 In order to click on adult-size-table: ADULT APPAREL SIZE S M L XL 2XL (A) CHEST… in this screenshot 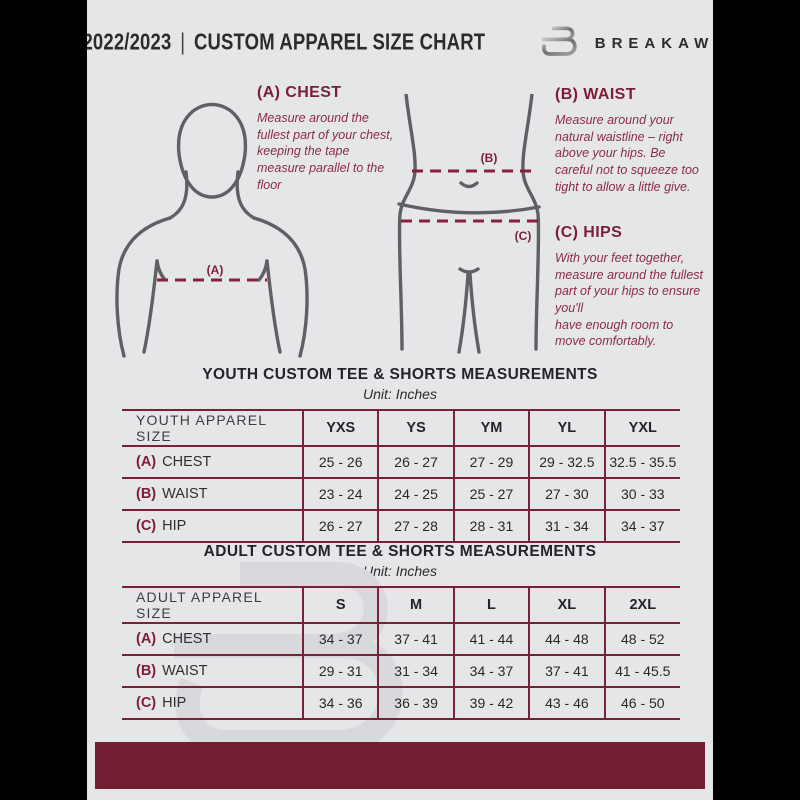, I will do `click(401, 653)`.